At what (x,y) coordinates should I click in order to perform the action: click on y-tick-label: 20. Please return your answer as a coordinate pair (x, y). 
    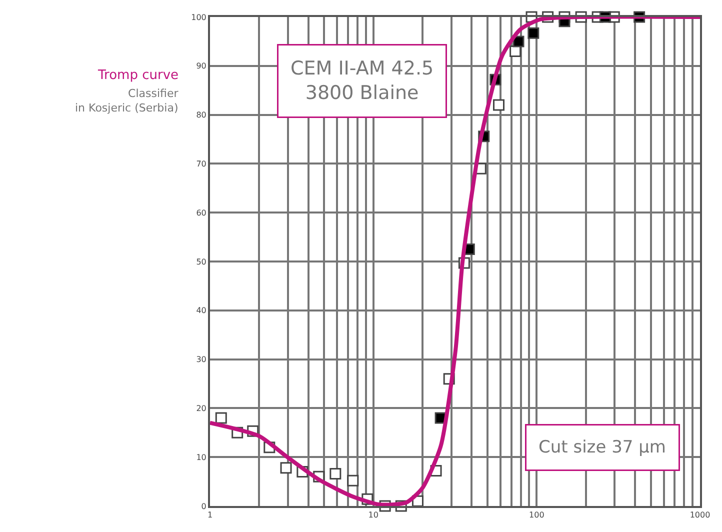
    Looking at the image, I should click on (201, 408).